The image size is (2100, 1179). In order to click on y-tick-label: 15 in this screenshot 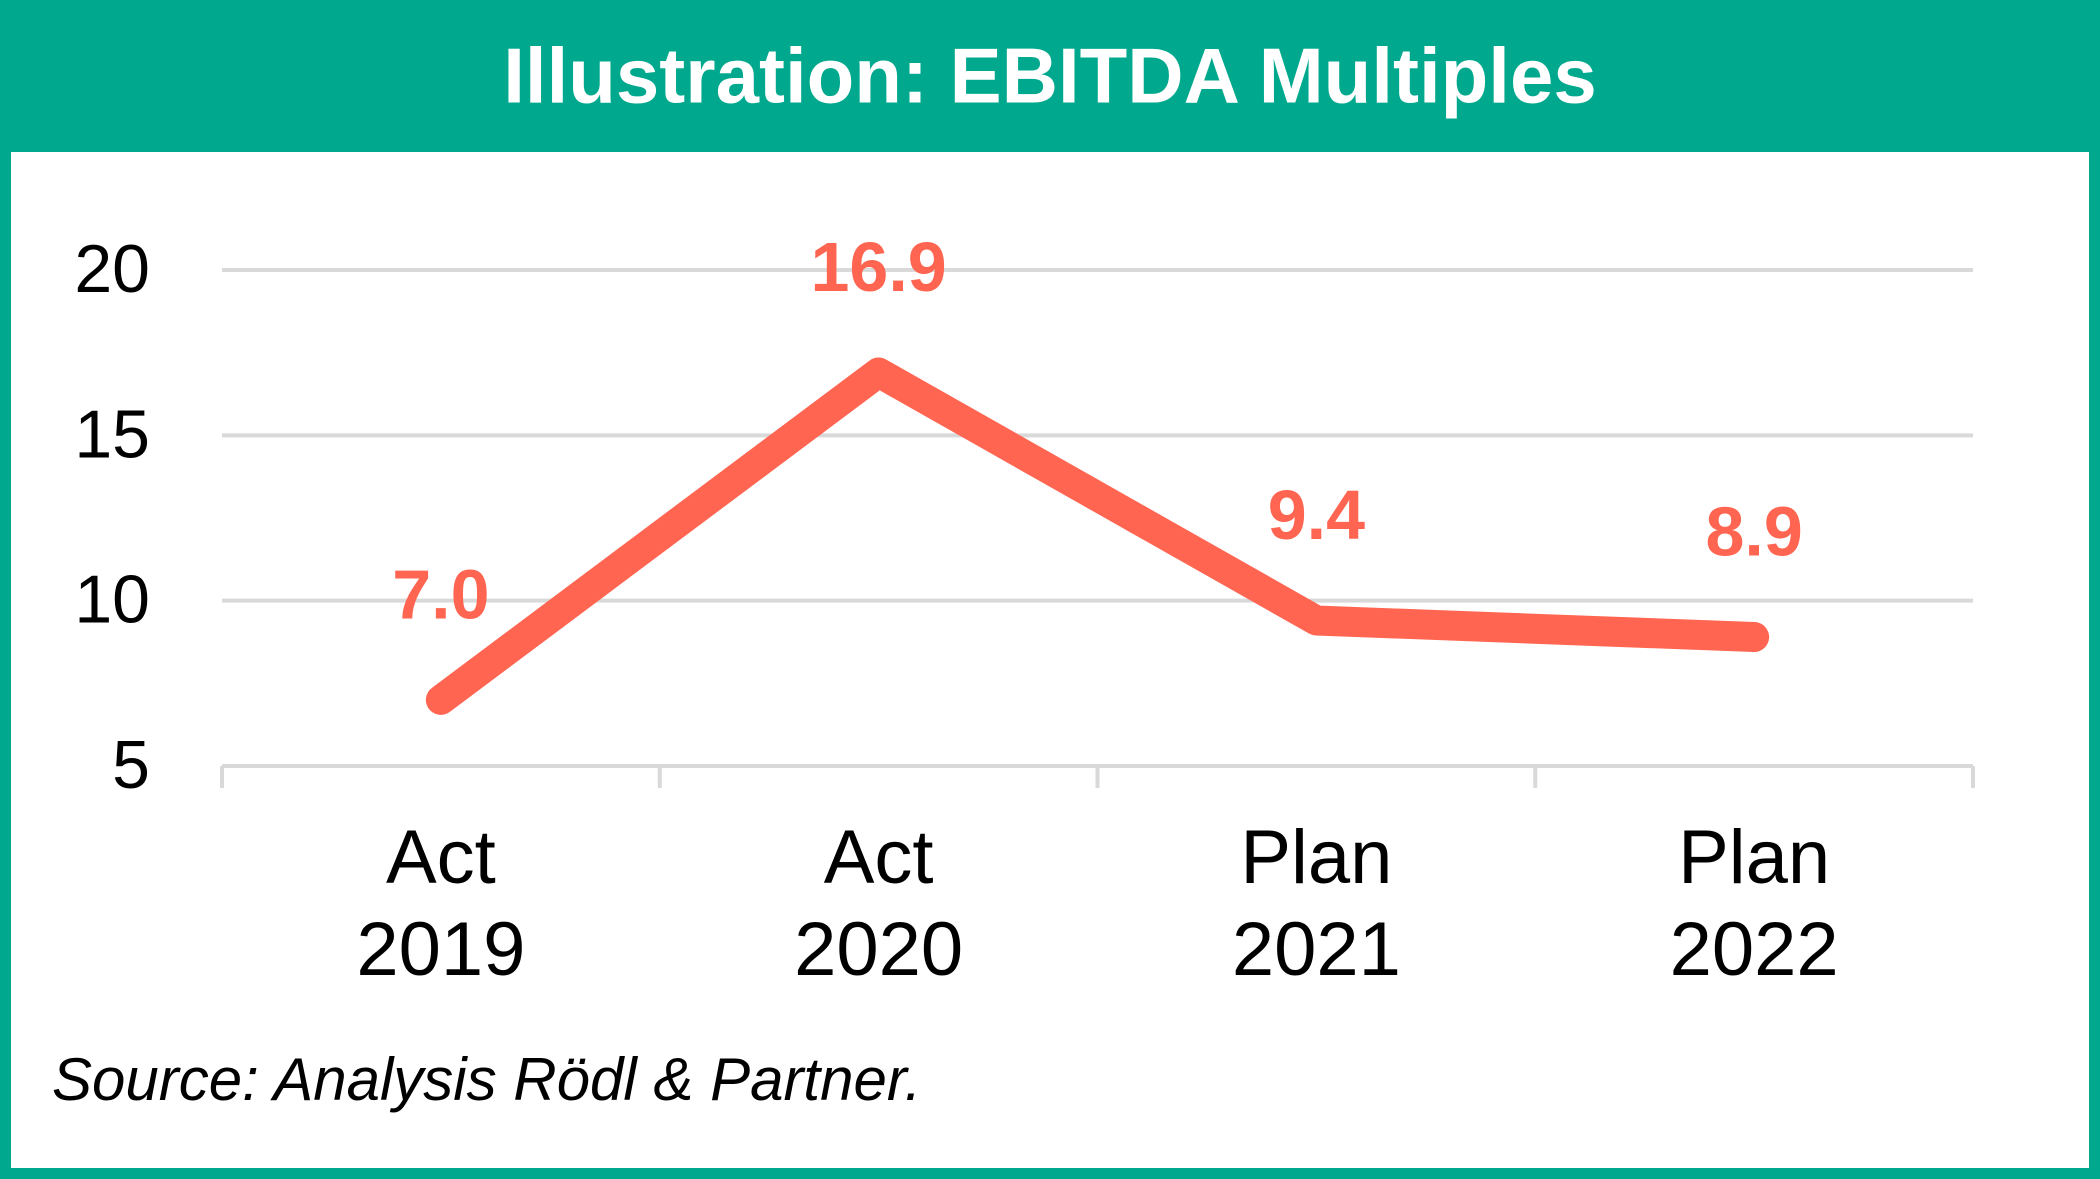, I will do `click(112, 434)`.